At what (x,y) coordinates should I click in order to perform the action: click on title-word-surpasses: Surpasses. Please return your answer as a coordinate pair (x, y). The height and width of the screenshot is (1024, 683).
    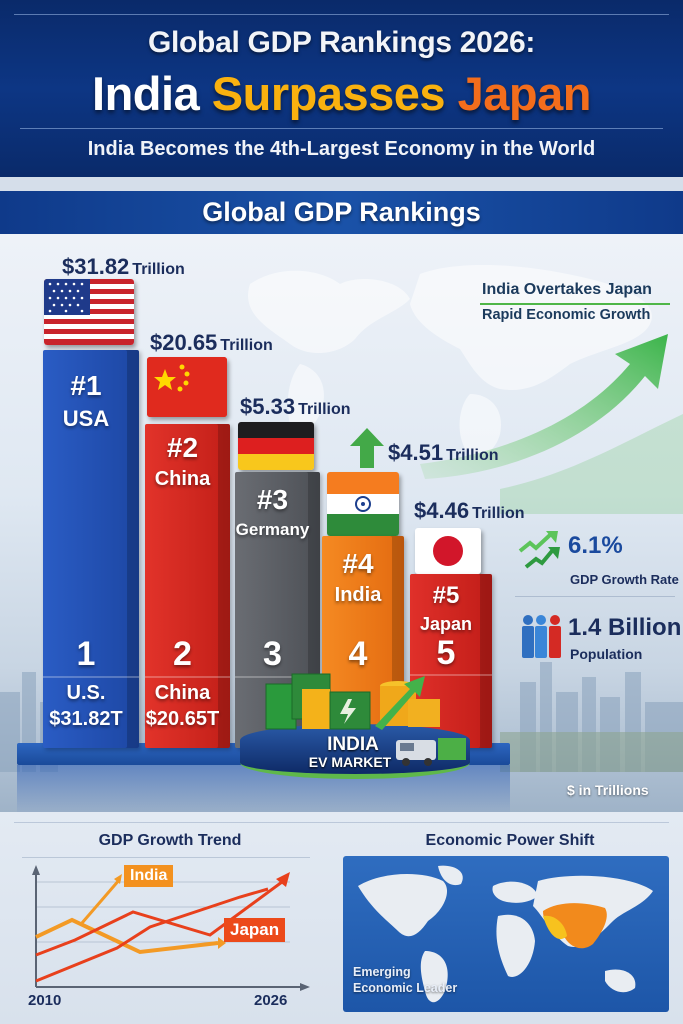
    Looking at the image, I should click on (328, 93).